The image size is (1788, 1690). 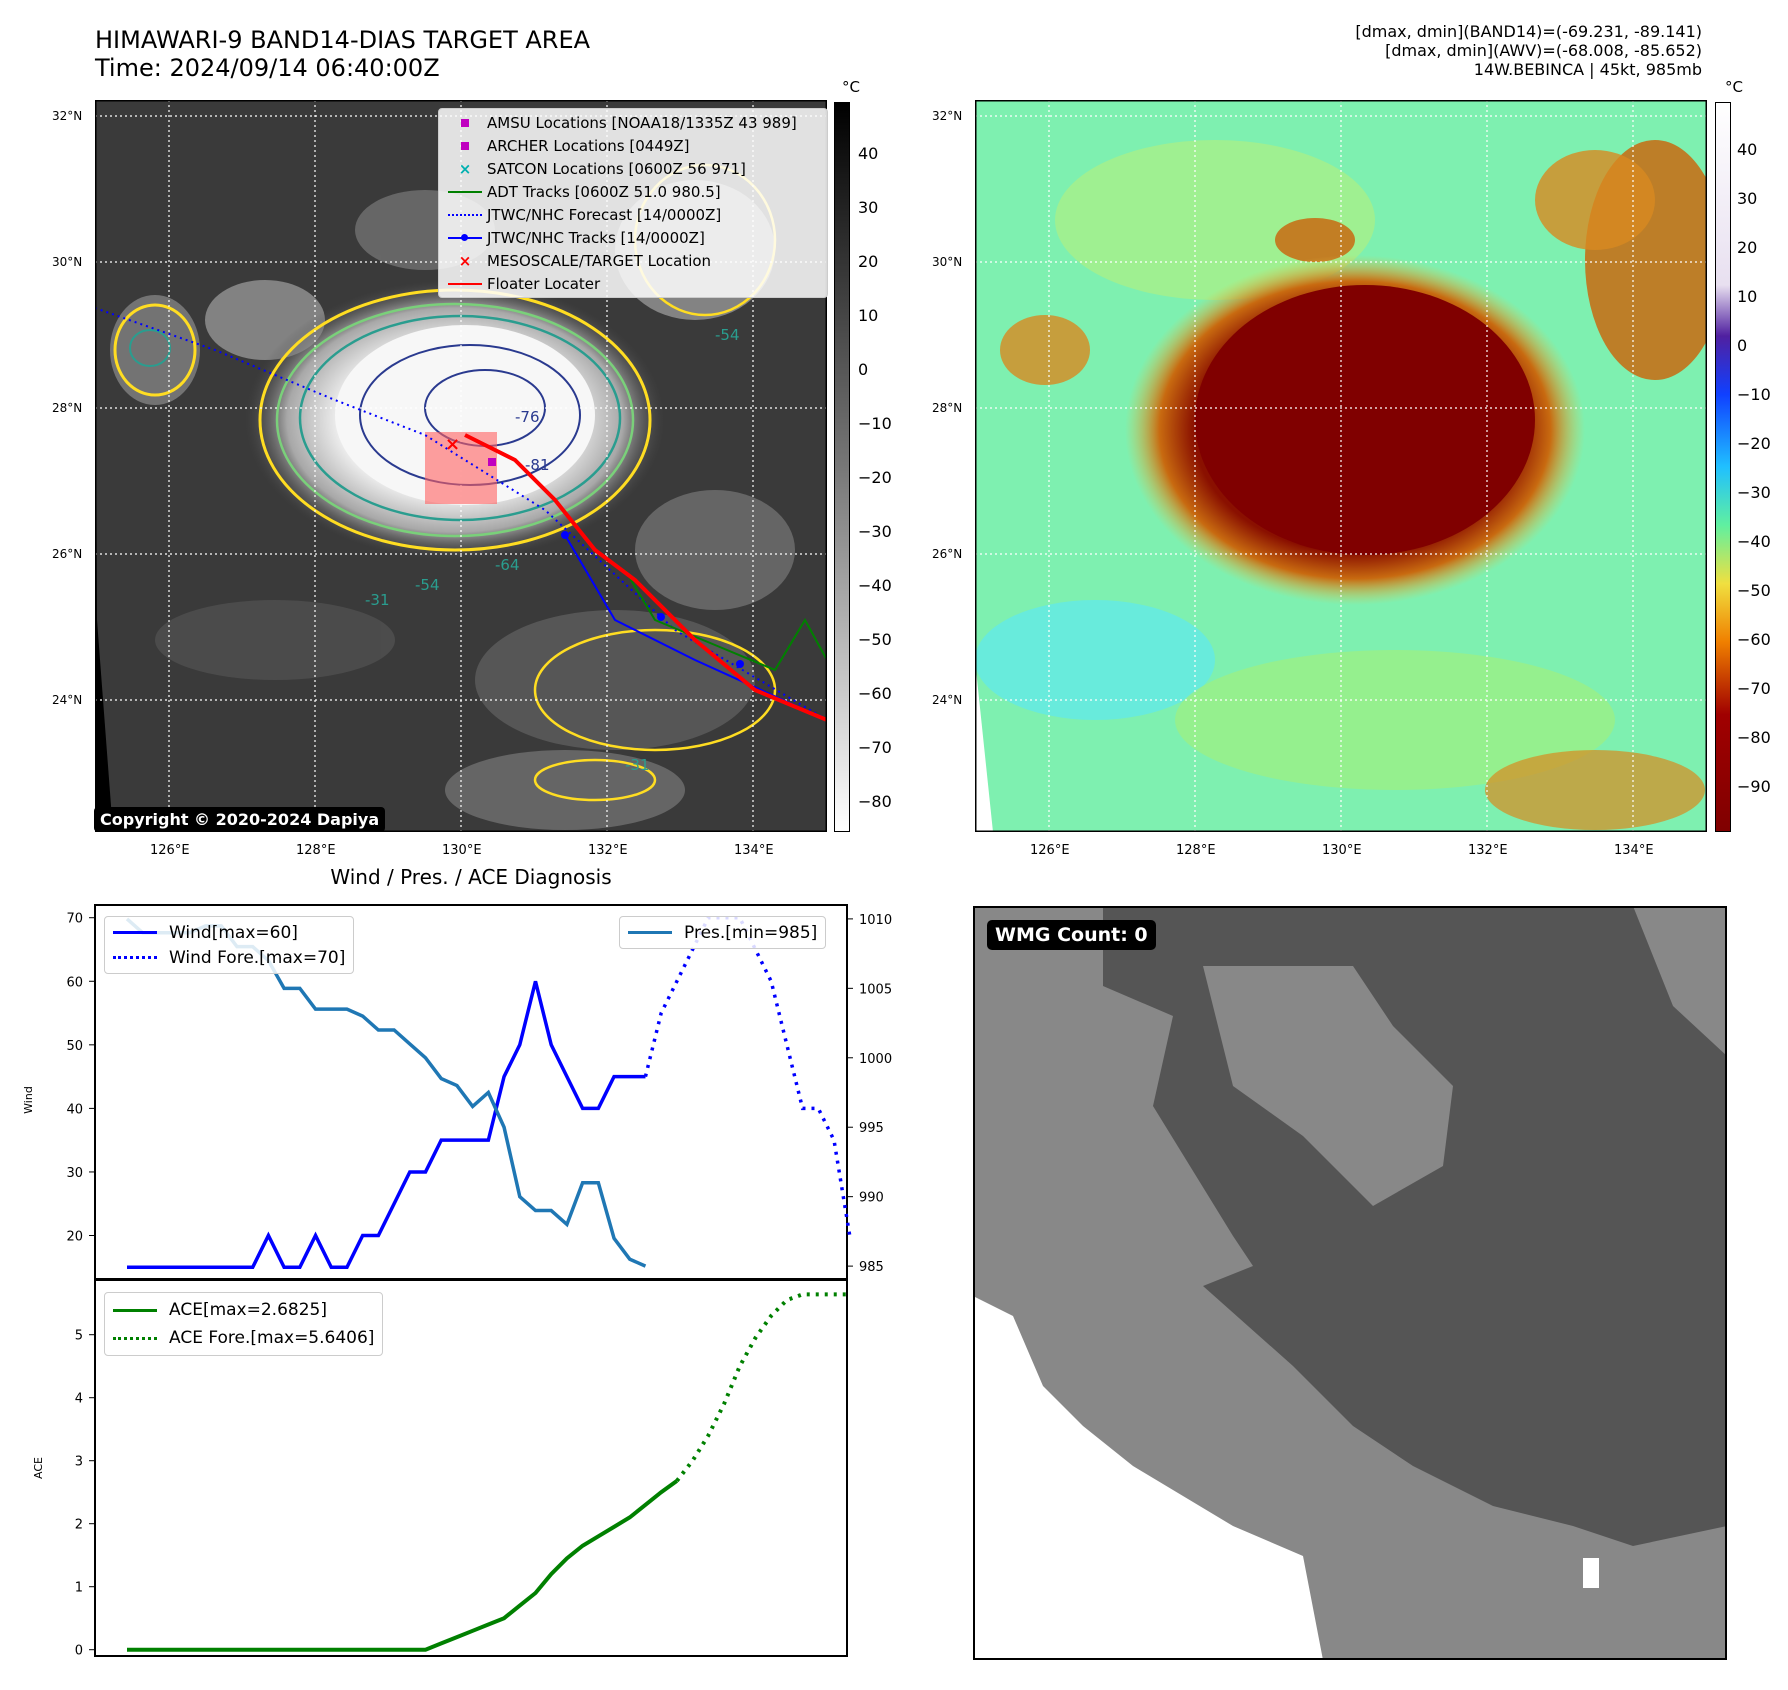 I want to click on lat-label: 24°N, so click(x=67, y=700).